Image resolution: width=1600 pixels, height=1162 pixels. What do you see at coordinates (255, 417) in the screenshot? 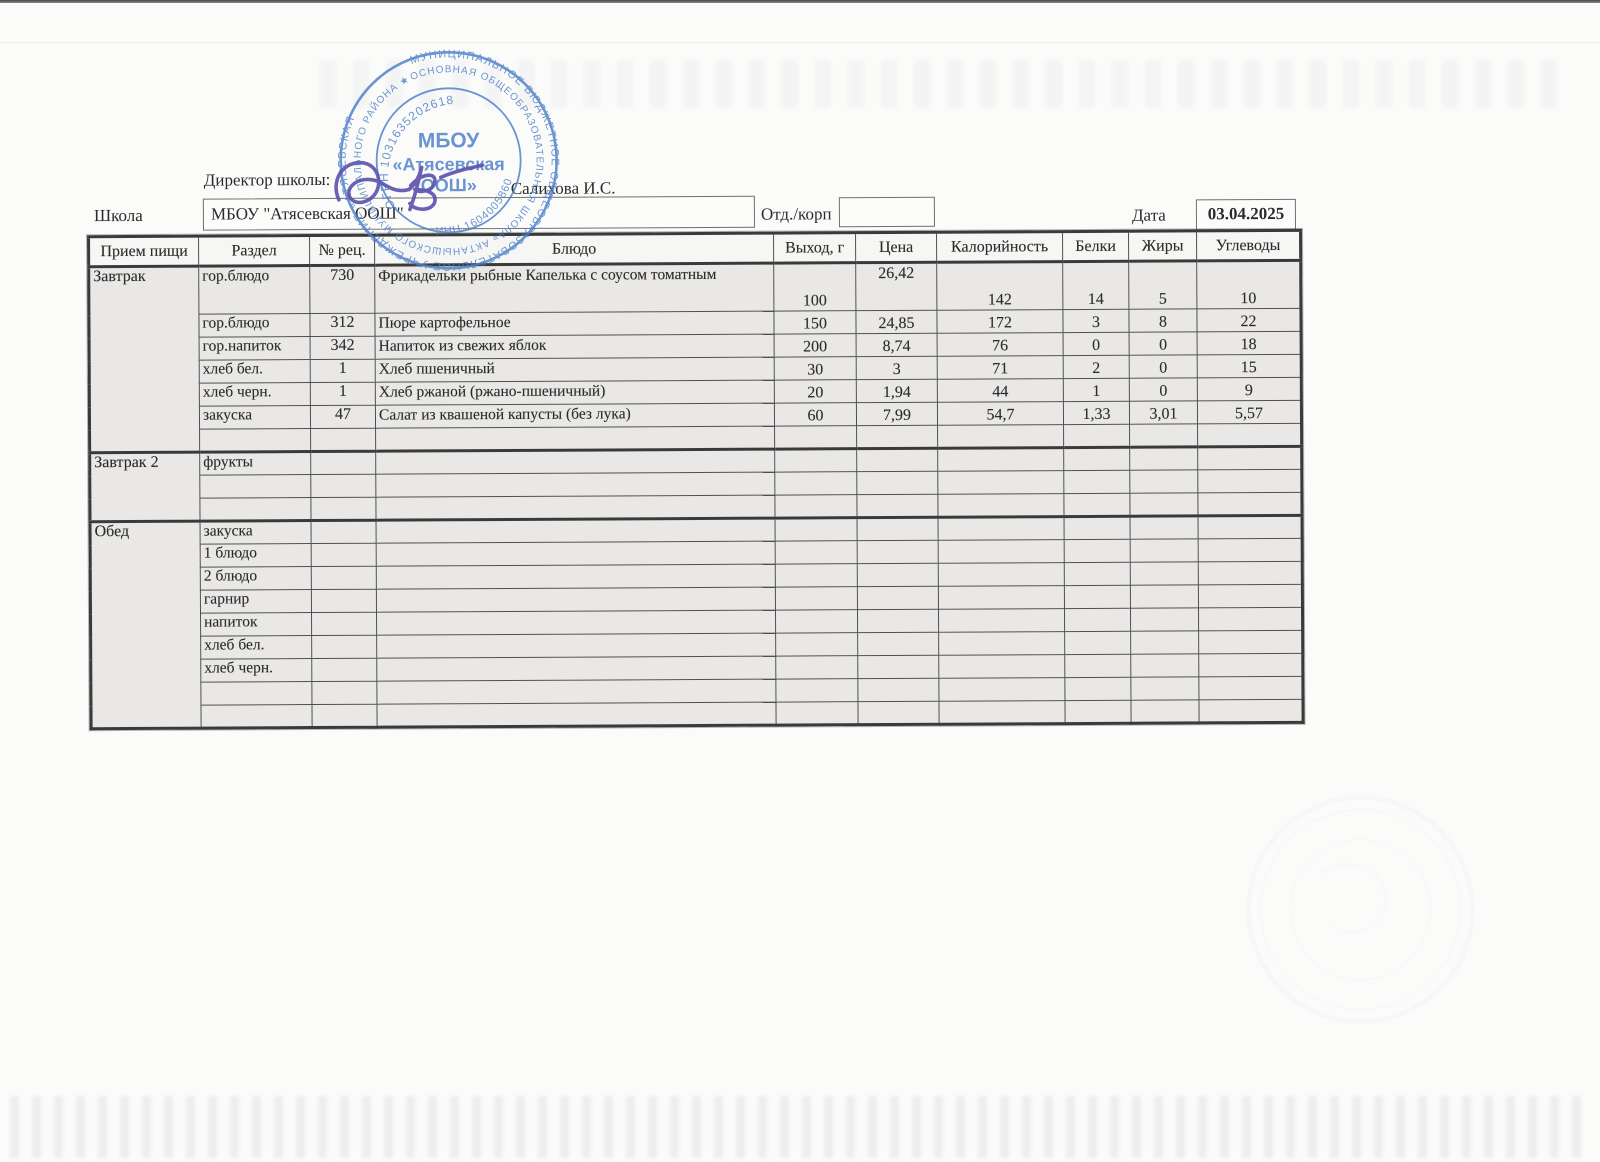
I see `razdel-cell: закуска` at bounding box center [255, 417].